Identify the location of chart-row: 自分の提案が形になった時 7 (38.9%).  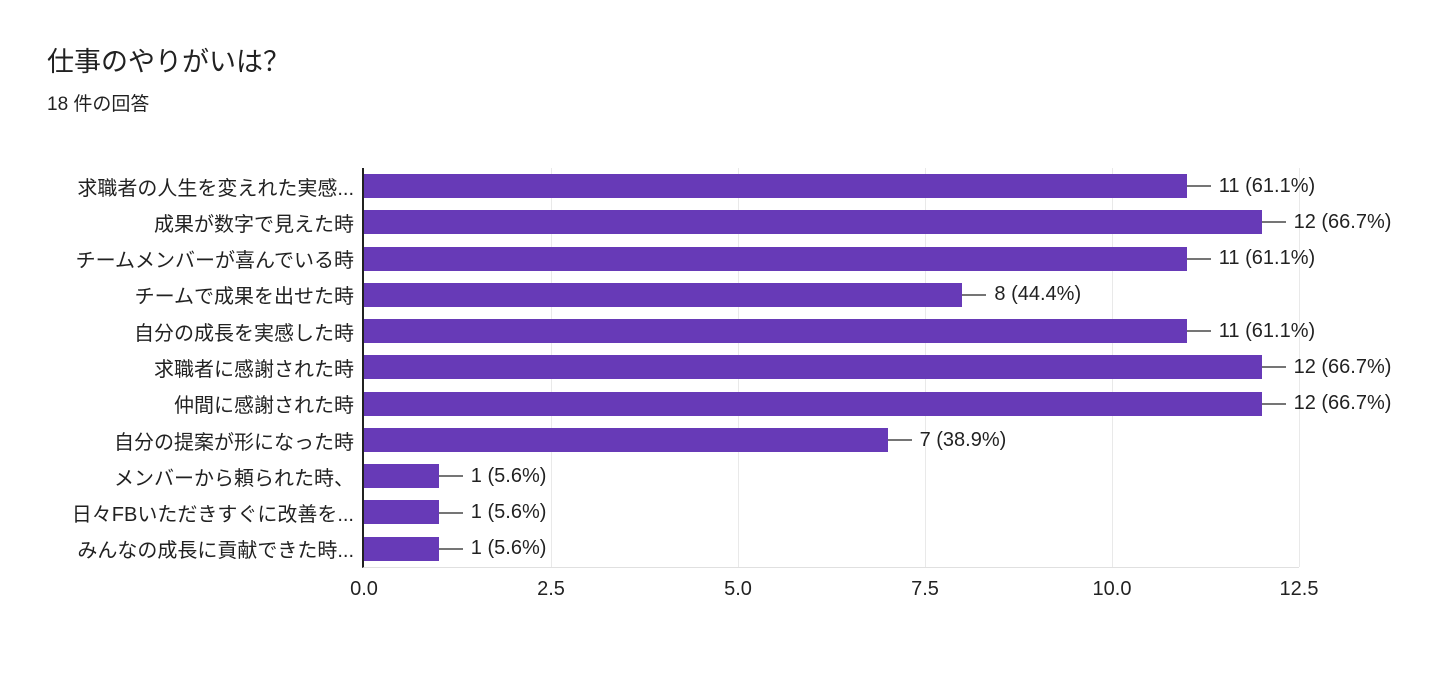
(706, 440).